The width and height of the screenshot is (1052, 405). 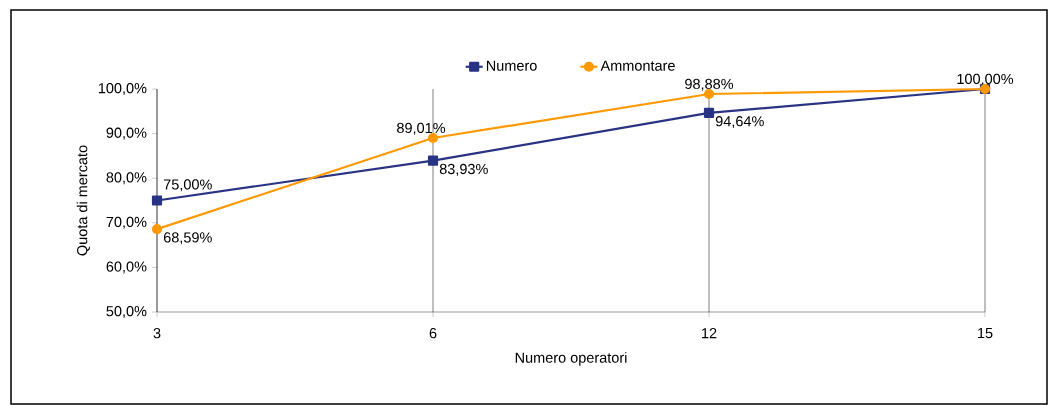 I want to click on x-tick-label: 3, so click(x=157, y=333).